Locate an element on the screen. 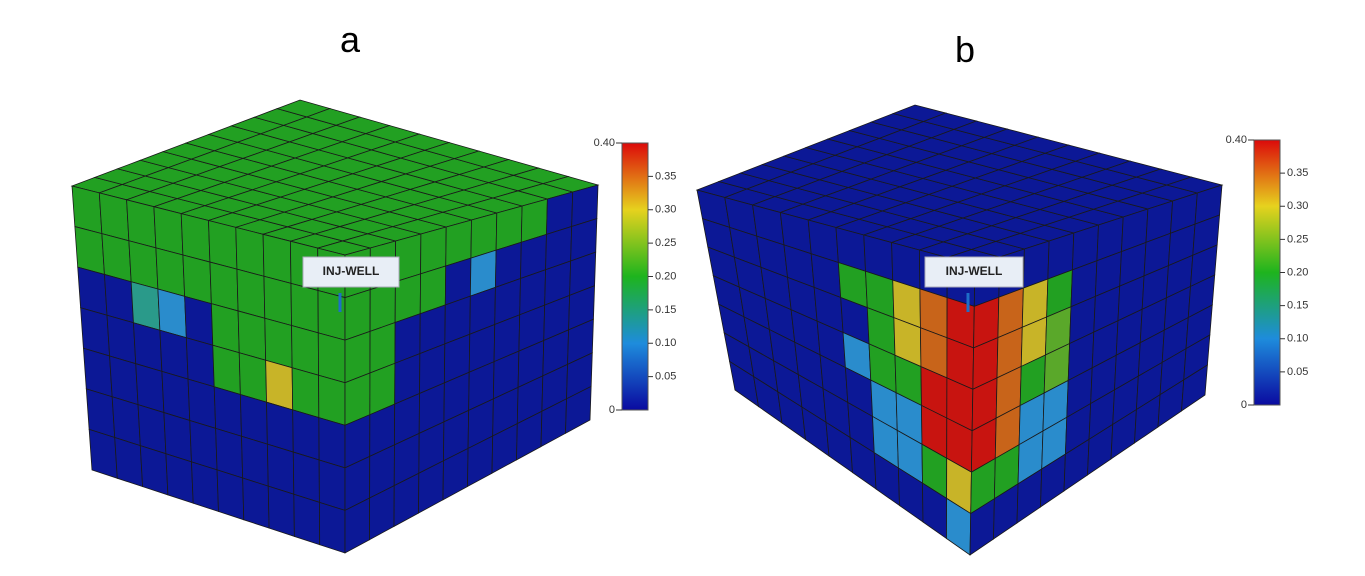  panel-label: a is located at coordinates (350, 39).